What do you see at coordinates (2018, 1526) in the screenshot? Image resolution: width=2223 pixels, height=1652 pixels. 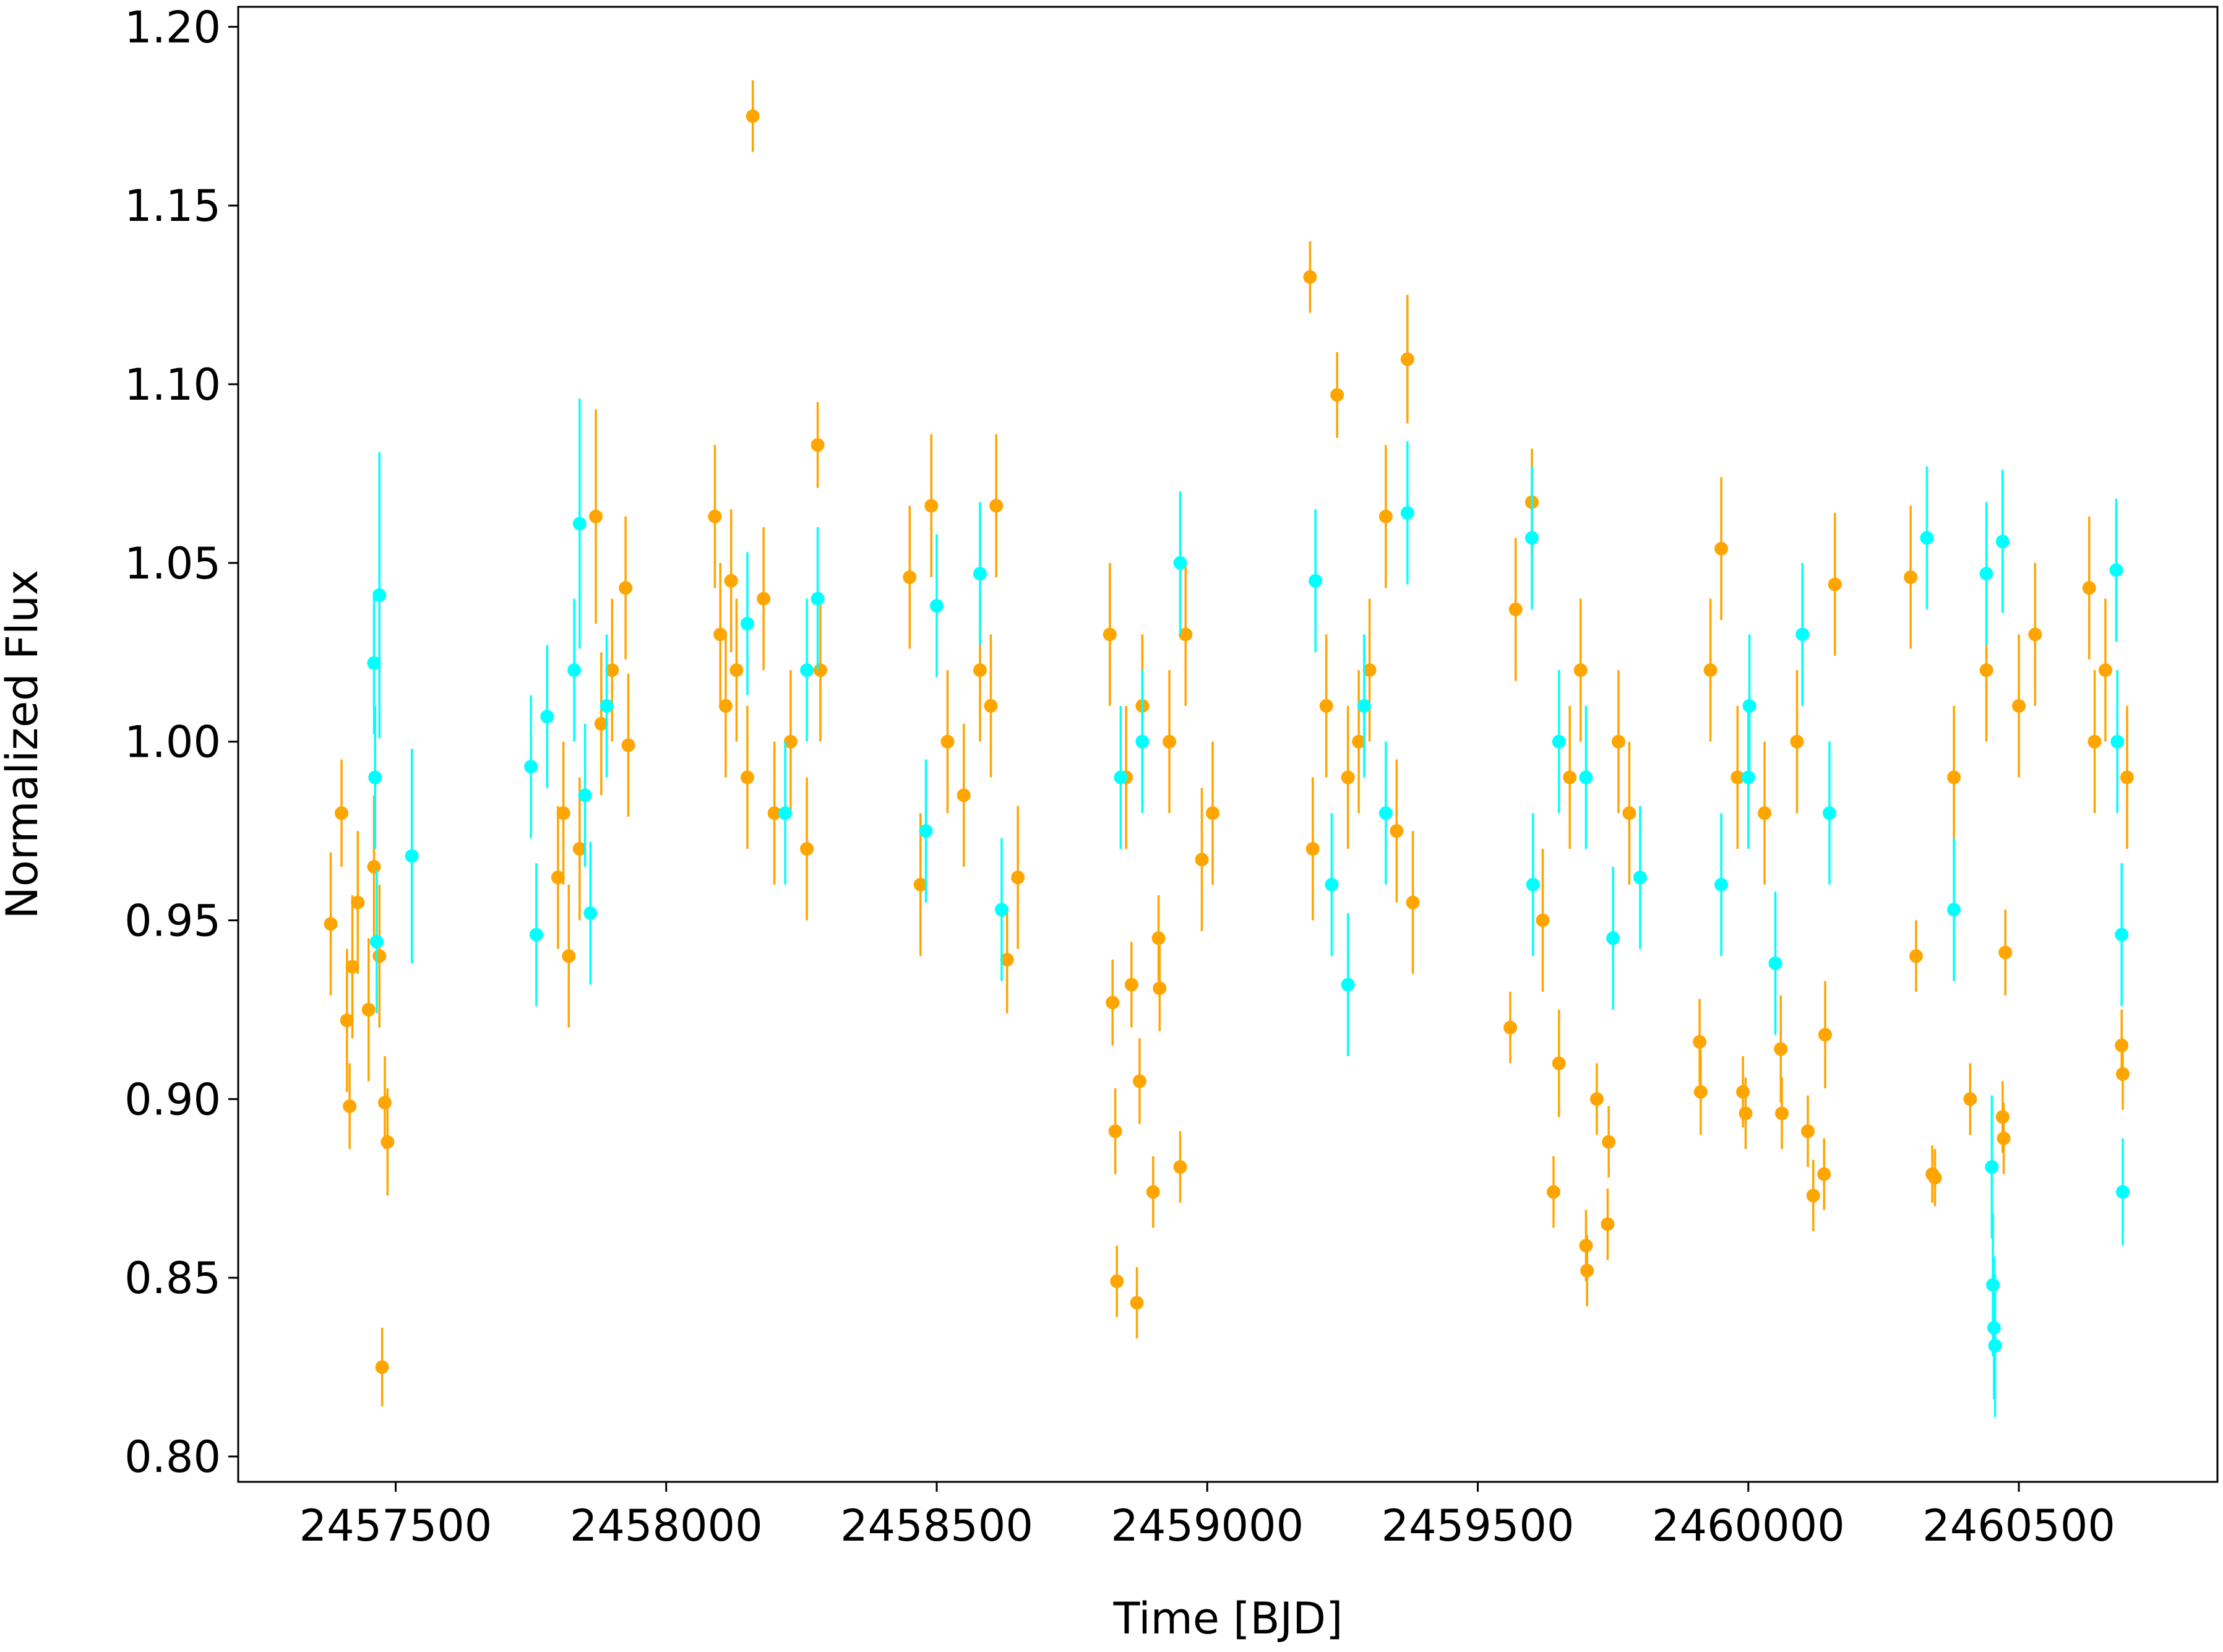 I see `x-tick-label: 2460500` at bounding box center [2018, 1526].